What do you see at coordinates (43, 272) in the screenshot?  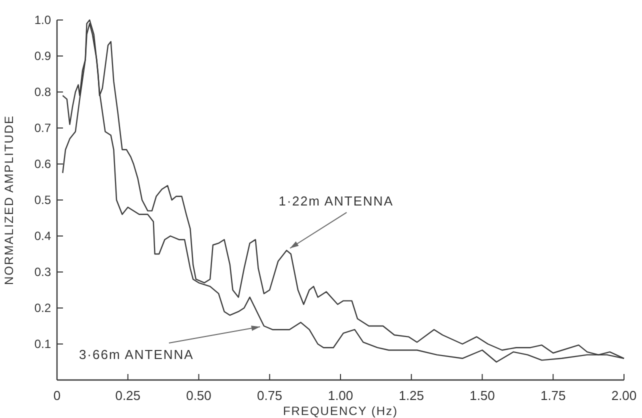 I see `y-tick-label: 0.3` at bounding box center [43, 272].